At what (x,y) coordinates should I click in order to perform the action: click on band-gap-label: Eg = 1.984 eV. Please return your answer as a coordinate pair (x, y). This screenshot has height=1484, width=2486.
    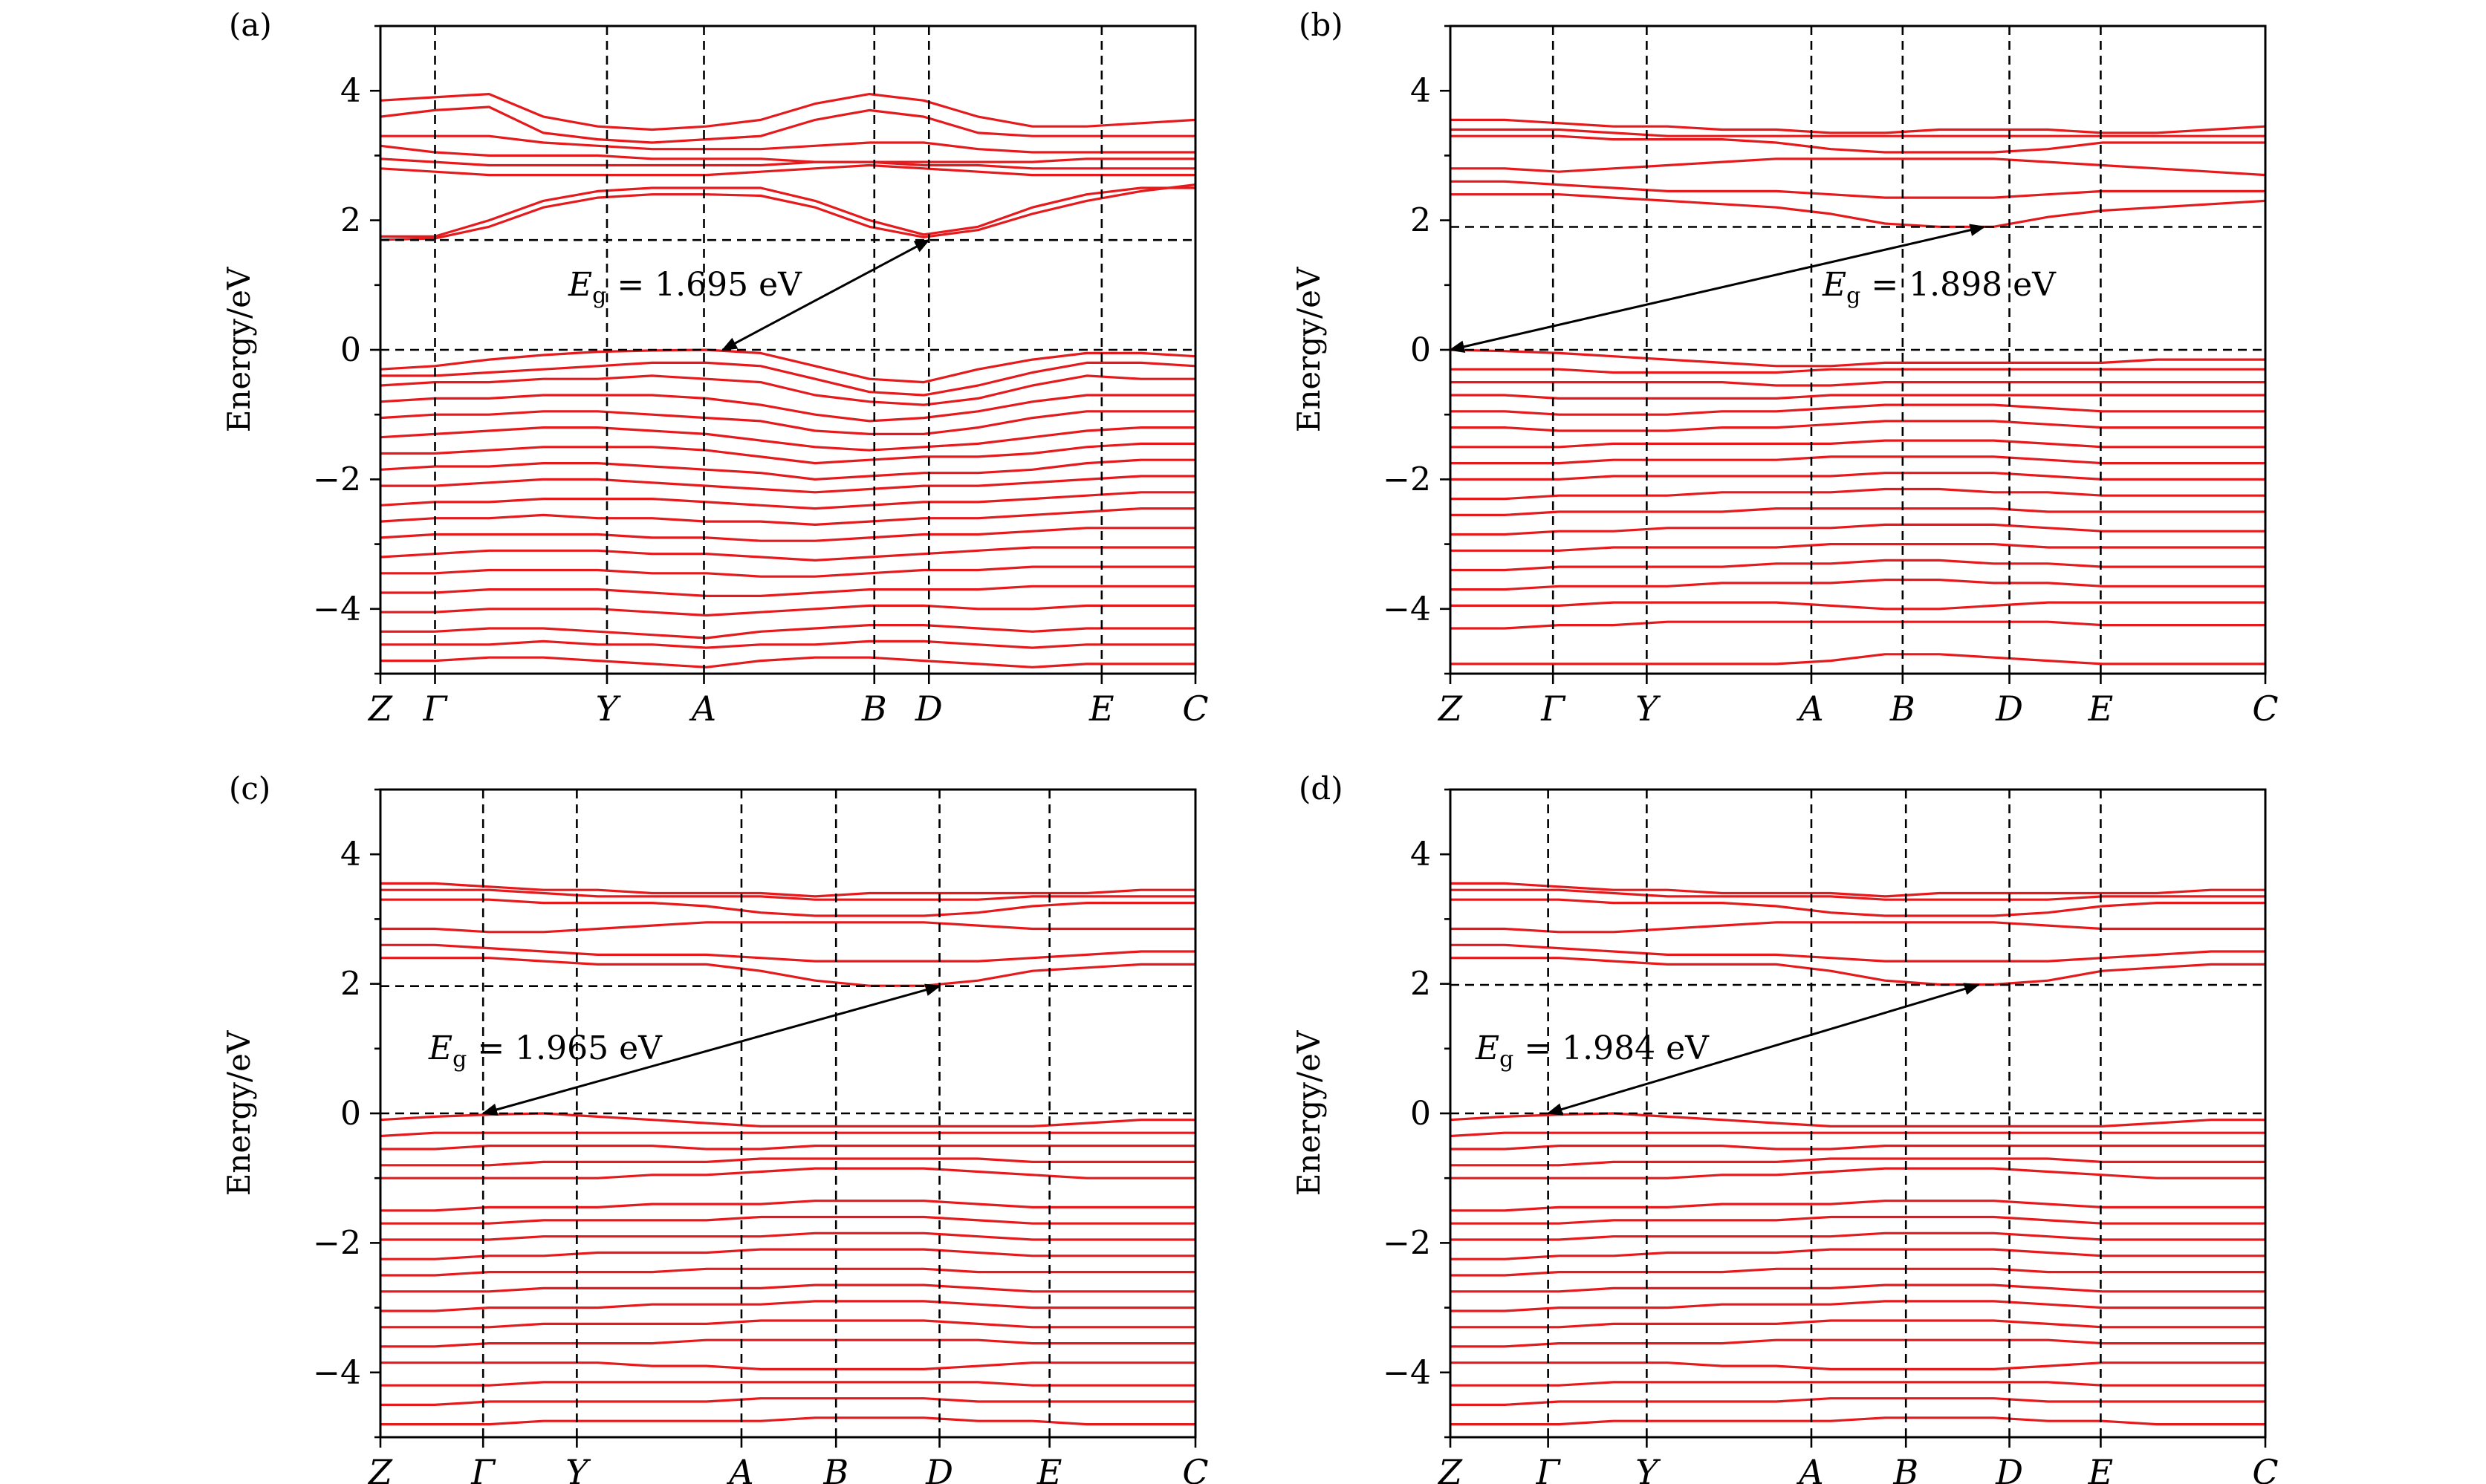
    Looking at the image, I should click on (1593, 1051).